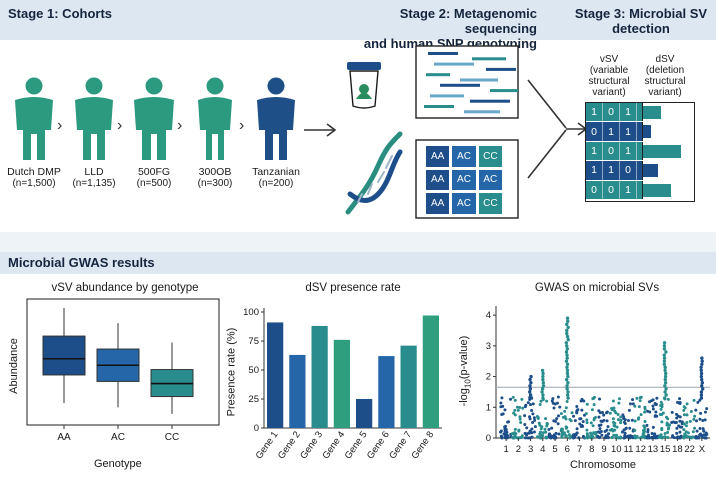 The width and height of the screenshot is (716, 480). What do you see at coordinates (603, 465) in the screenshot?
I see `manhattan-xlabel: Chromosome` at bounding box center [603, 465].